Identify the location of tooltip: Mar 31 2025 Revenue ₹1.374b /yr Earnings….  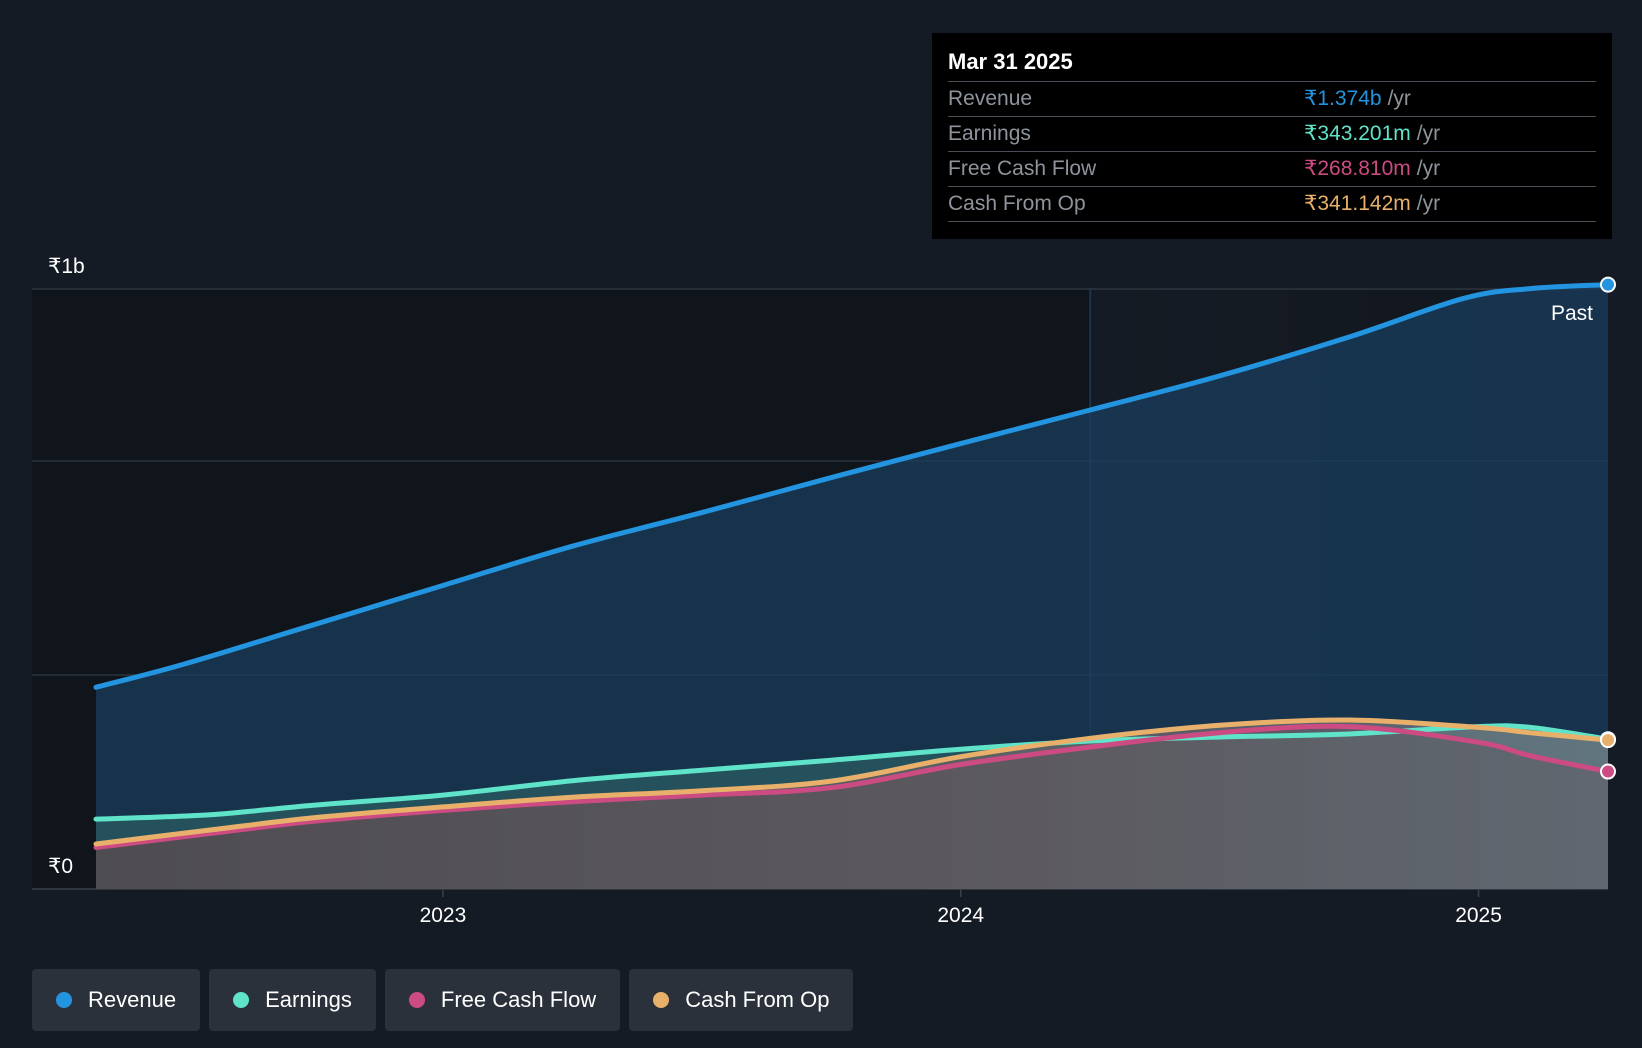
(1272, 136).